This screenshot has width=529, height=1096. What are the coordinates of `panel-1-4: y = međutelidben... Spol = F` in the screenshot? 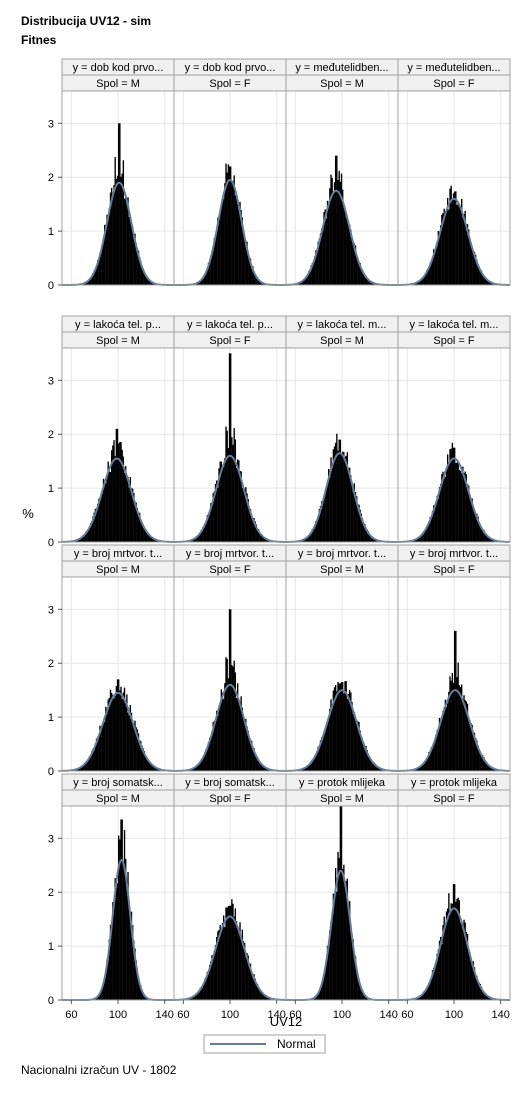 It's located at (454, 172).